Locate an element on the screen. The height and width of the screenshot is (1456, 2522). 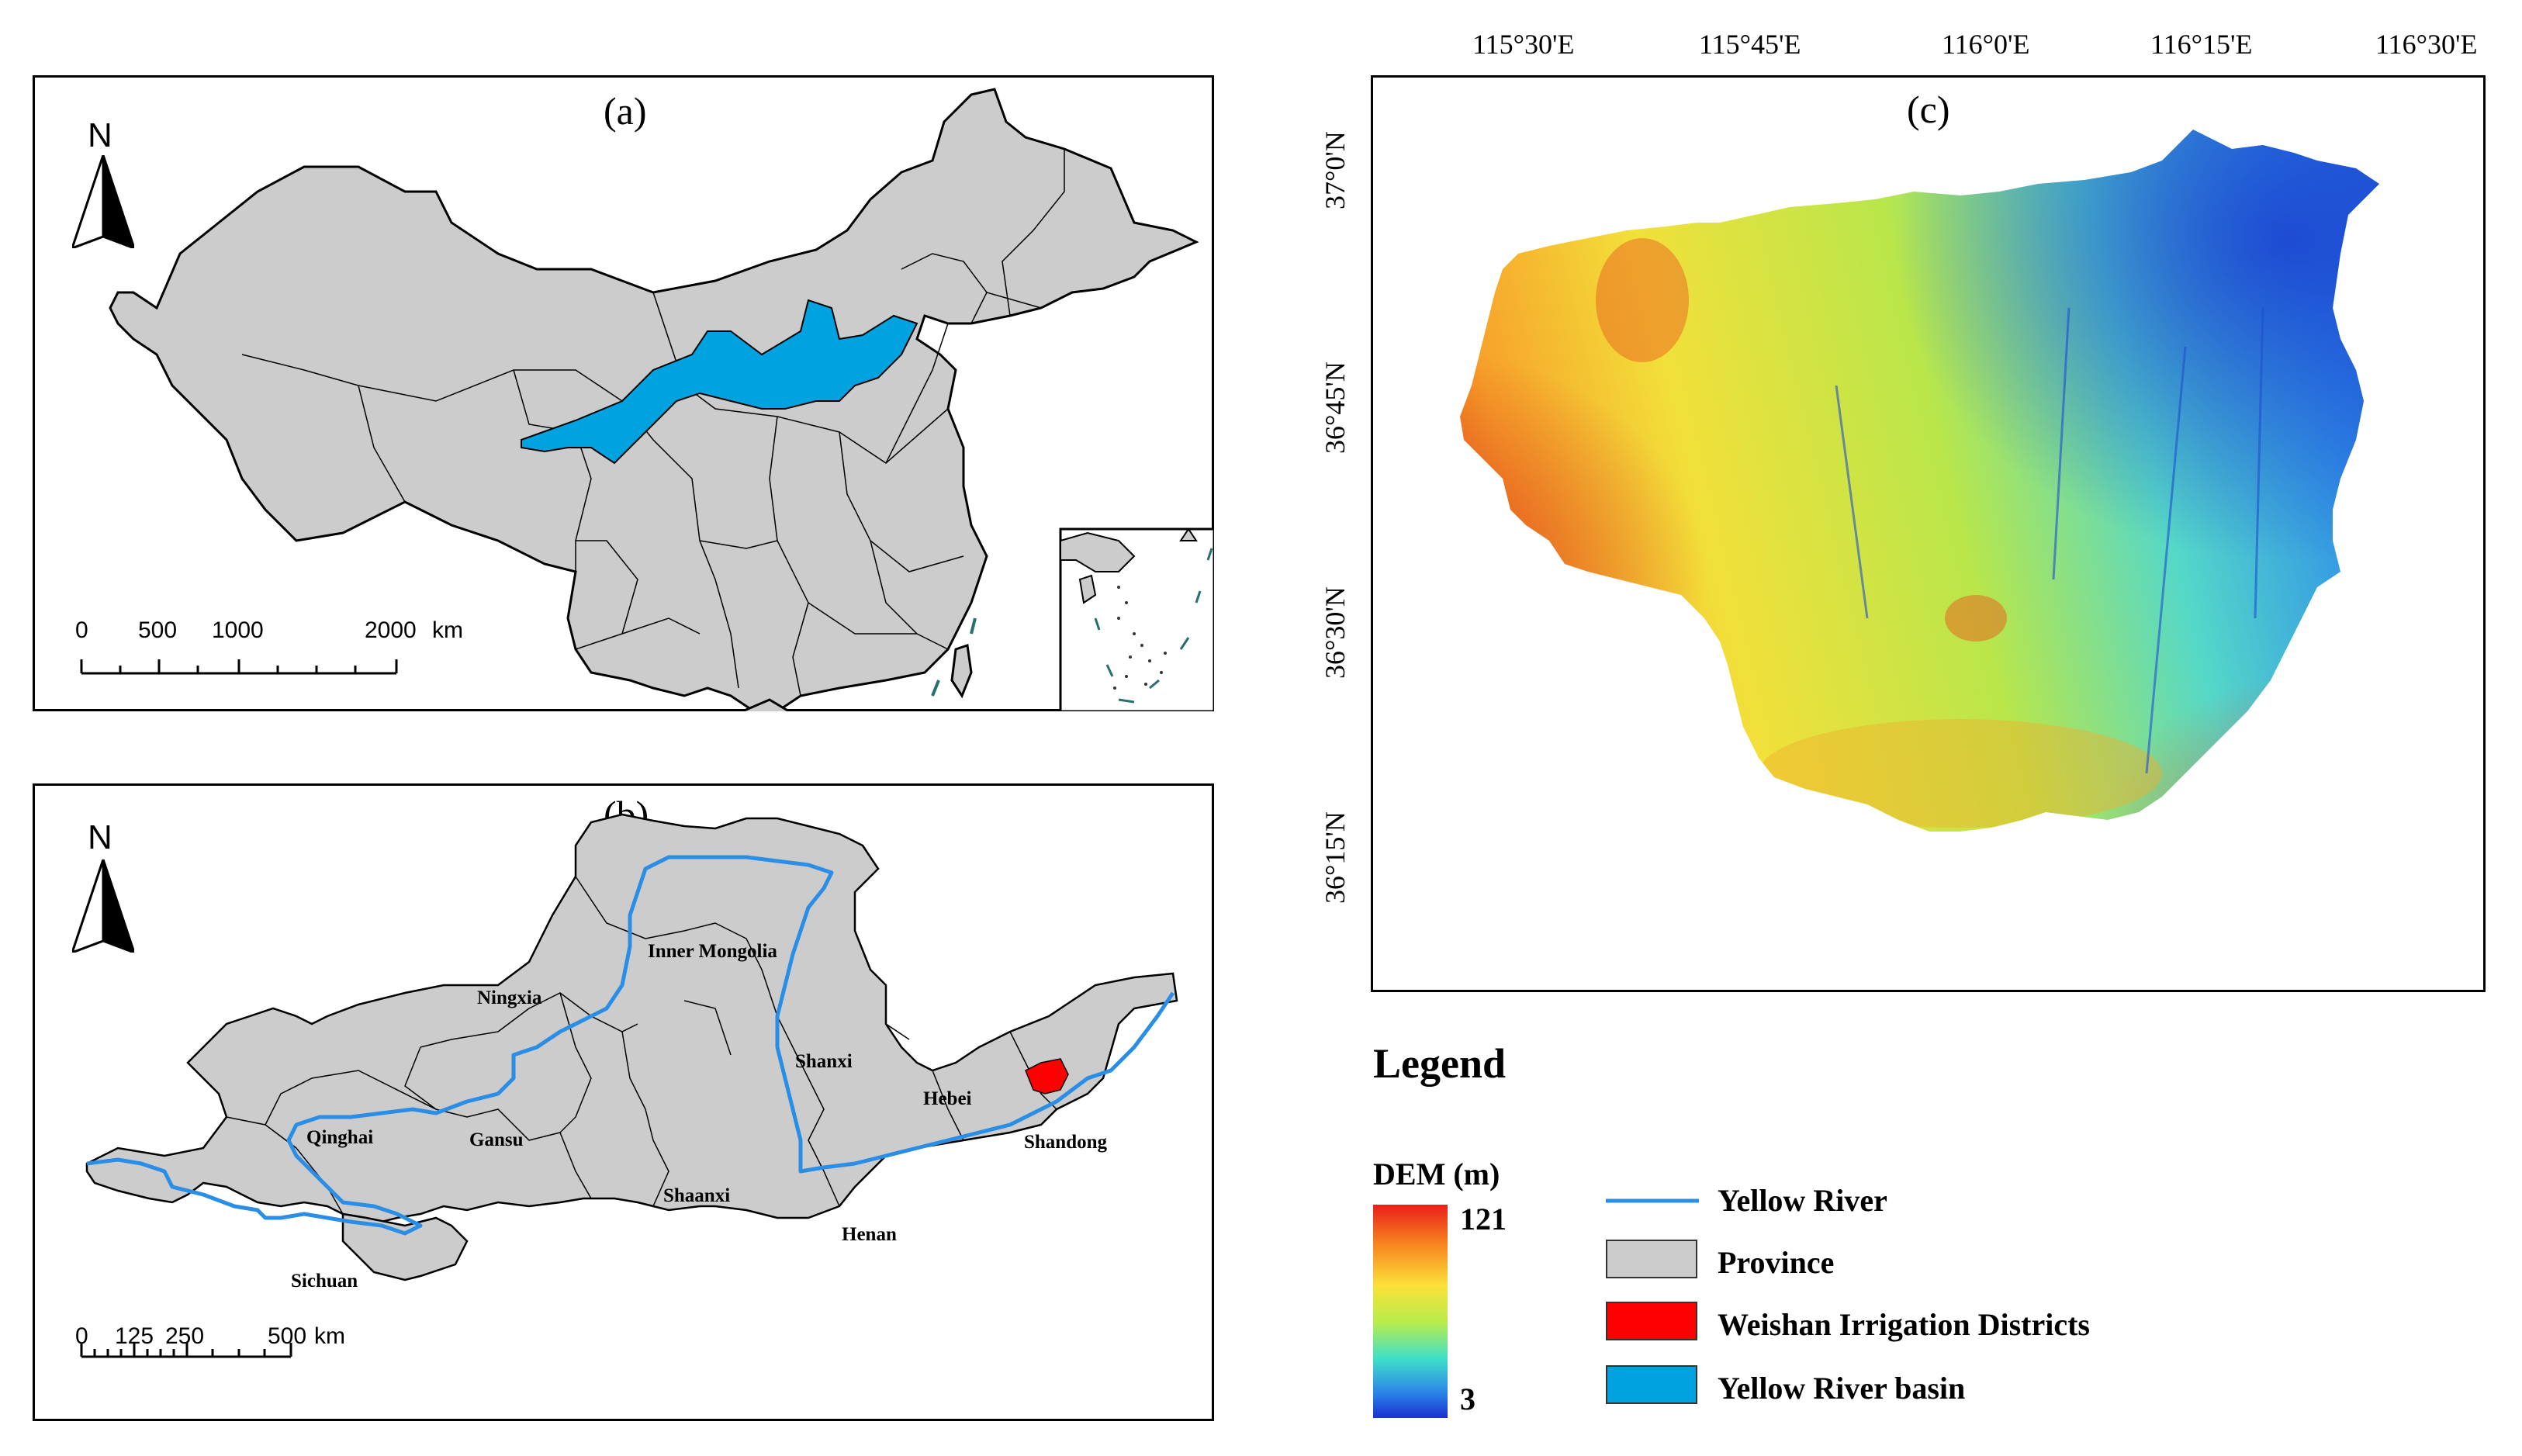
scale-b-unit: km is located at coordinates (329, 1336).